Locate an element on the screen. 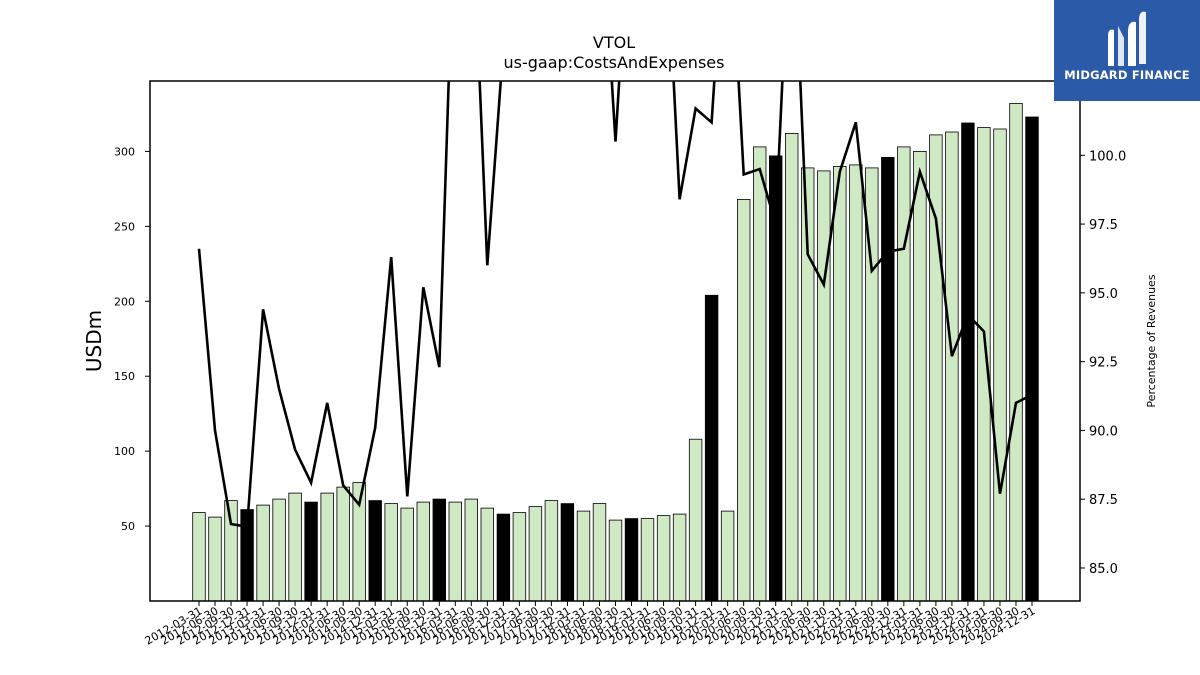  logo-mark-icon is located at coordinates (1127, 39).